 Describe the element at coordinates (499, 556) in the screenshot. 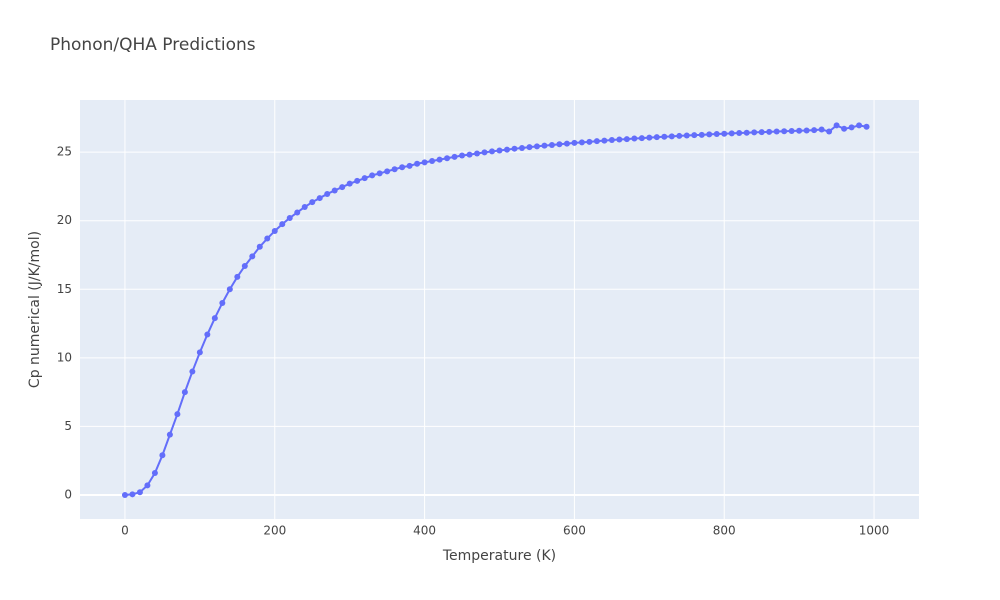

I see `x-axis-title: Temperature (K)` at that location.